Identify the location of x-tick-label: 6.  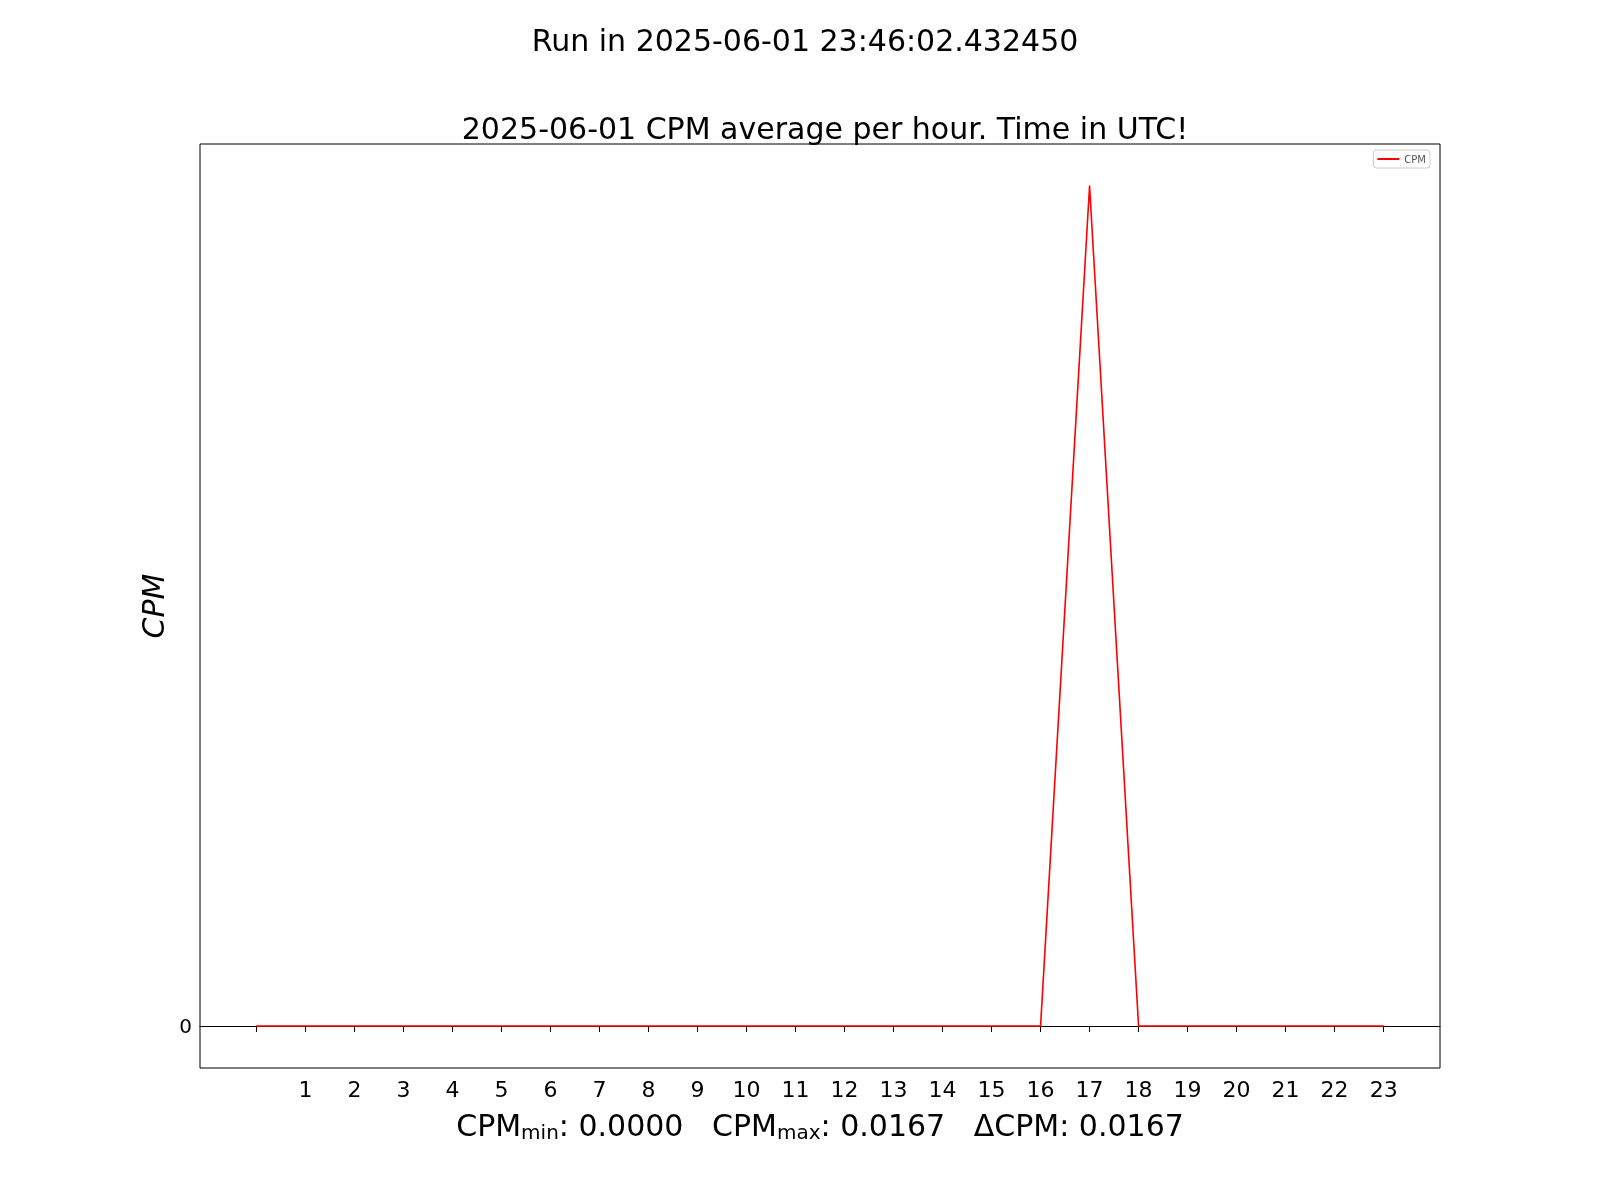
(550, 1089).